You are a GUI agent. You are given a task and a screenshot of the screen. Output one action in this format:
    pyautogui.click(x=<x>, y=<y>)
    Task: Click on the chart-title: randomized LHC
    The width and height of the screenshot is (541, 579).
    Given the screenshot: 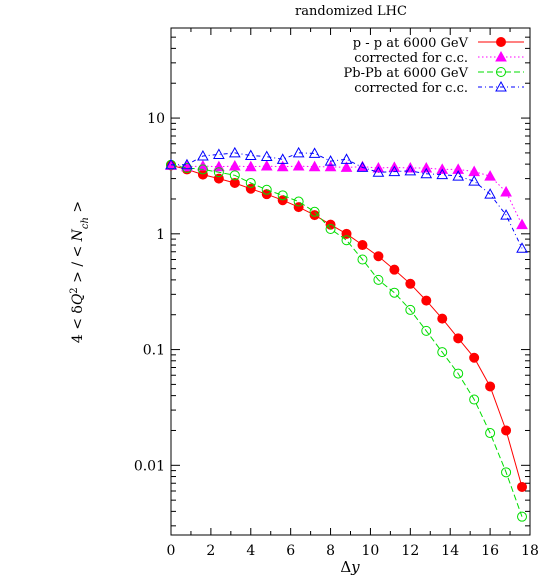 What is the action you would take?
    pyautogui.click(x=351, y=11)
    